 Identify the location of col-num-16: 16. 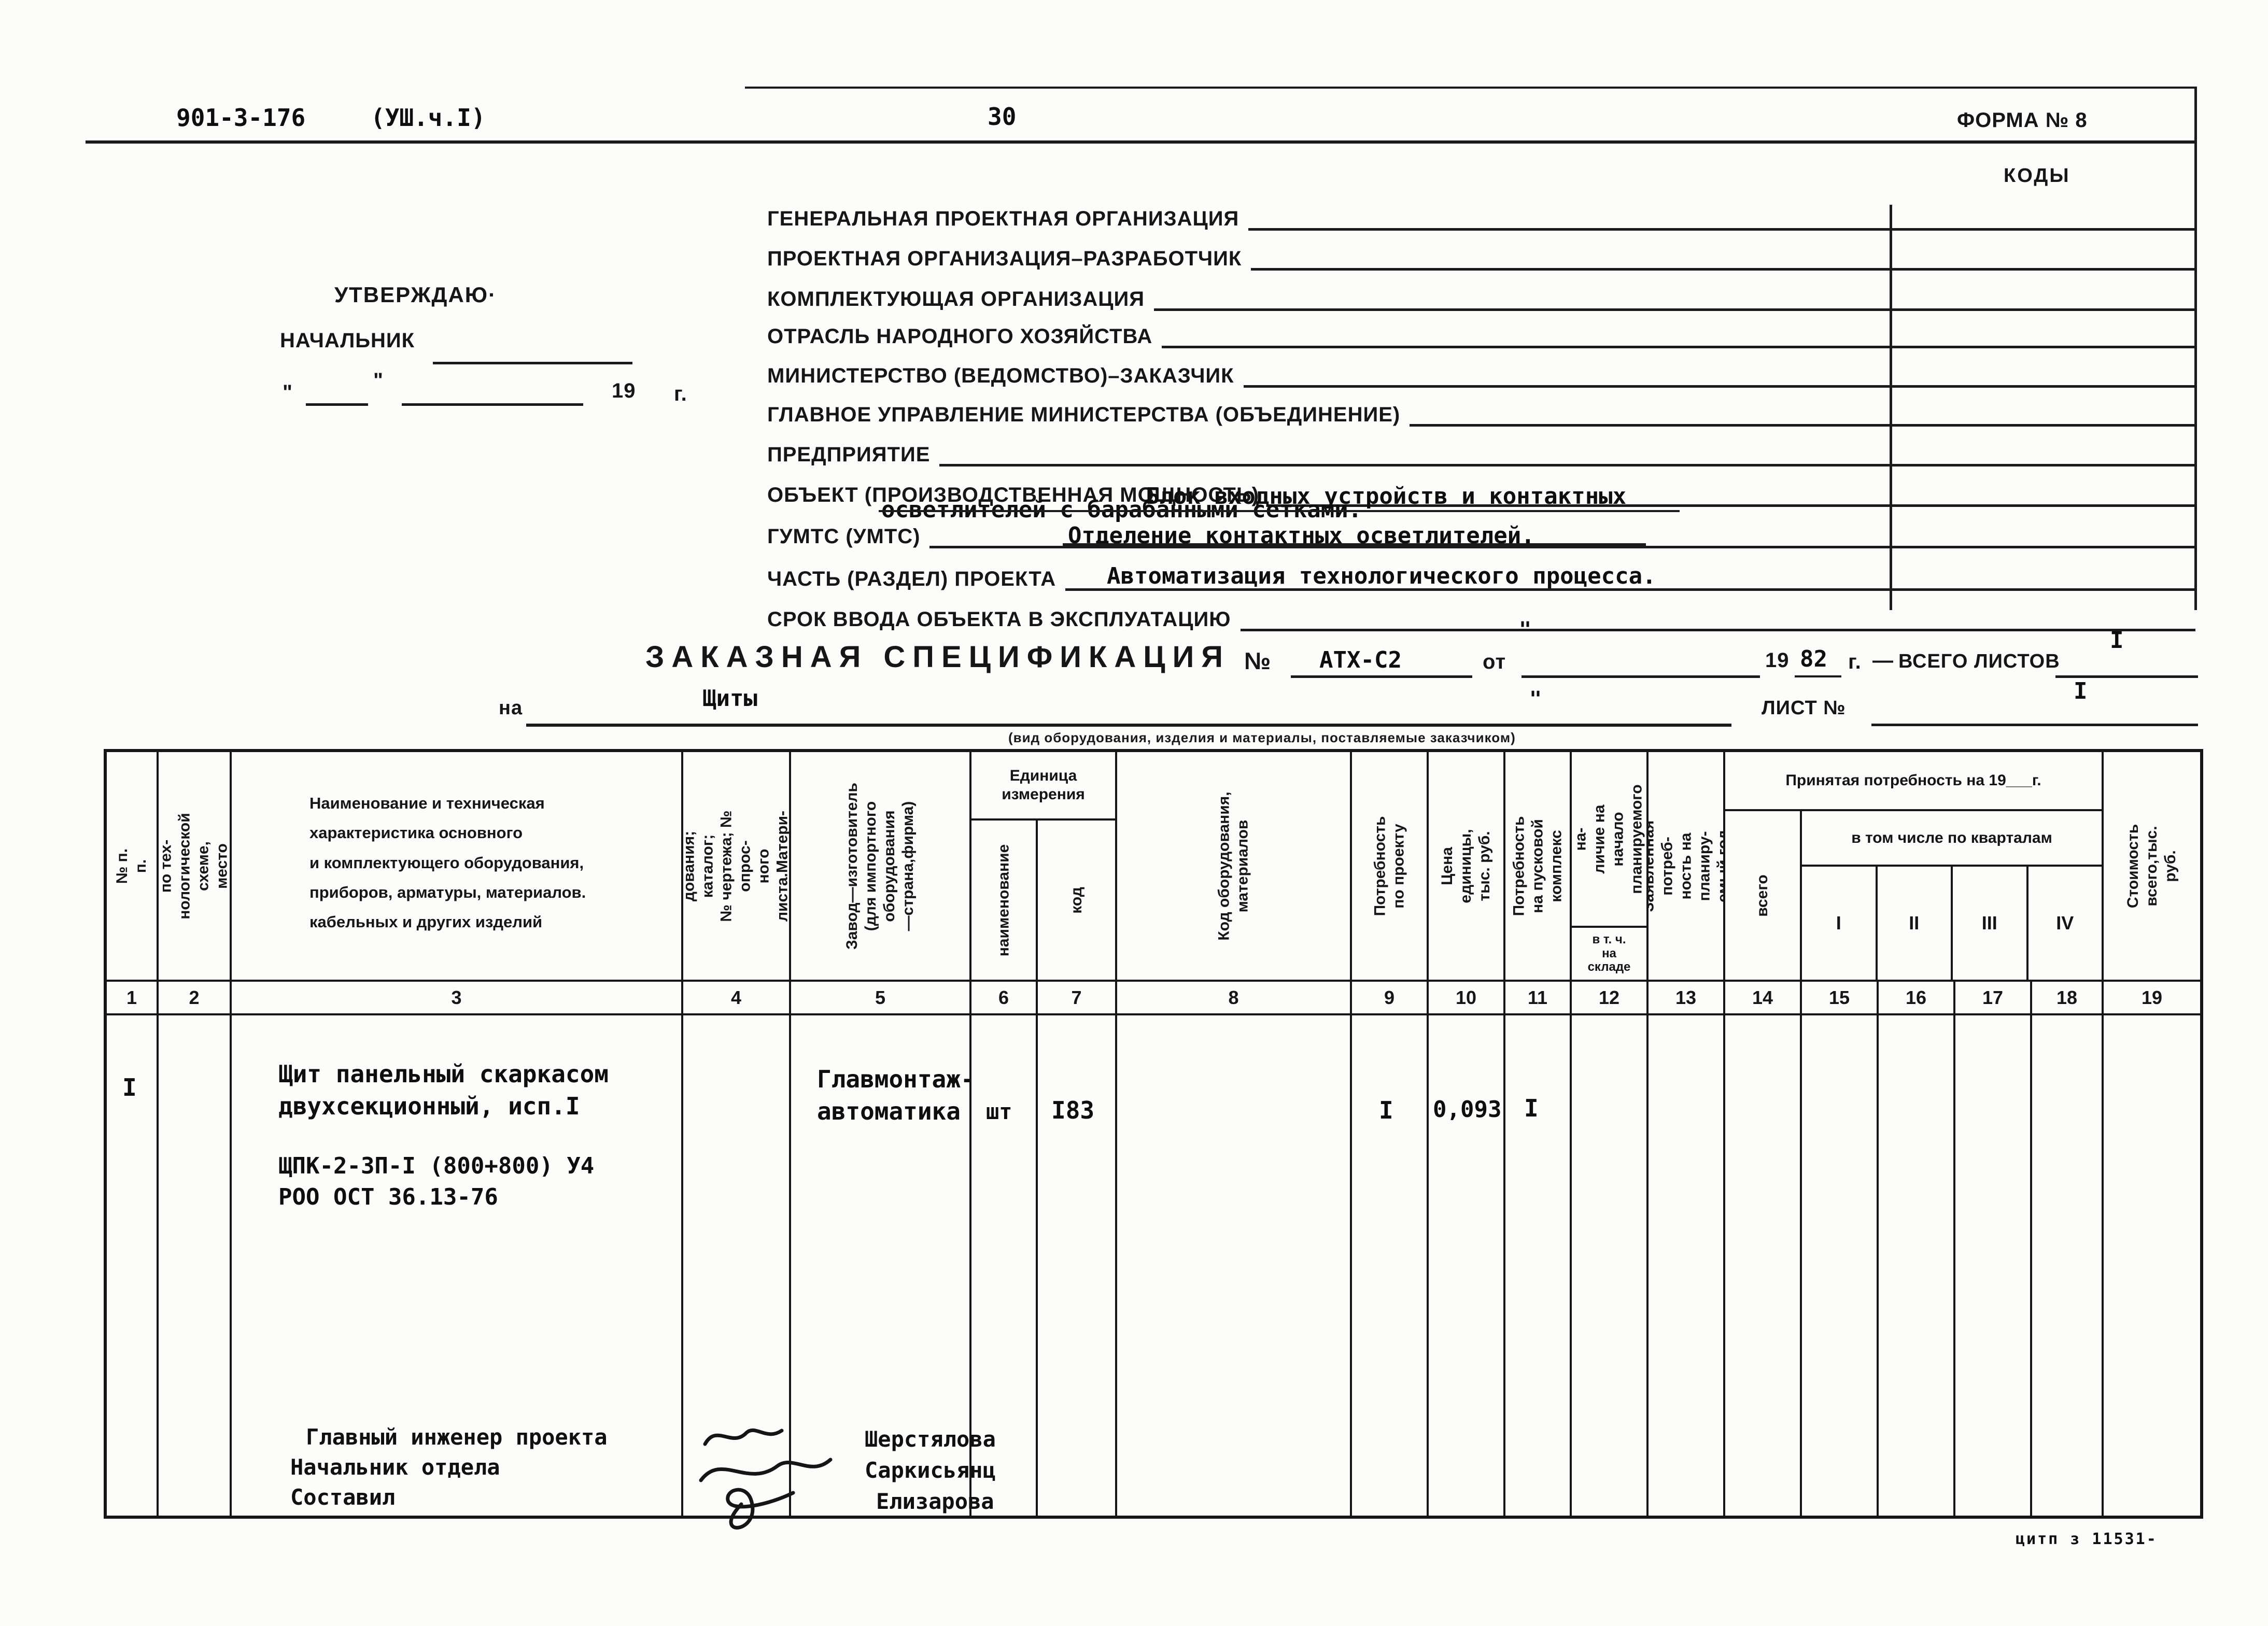
(1917, 998).